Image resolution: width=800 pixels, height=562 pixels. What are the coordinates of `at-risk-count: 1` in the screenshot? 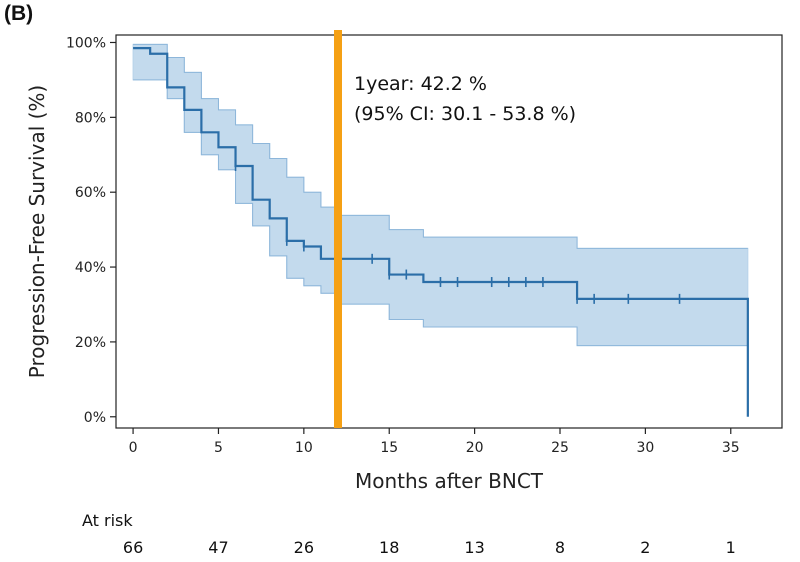 It's located at (731, 547).